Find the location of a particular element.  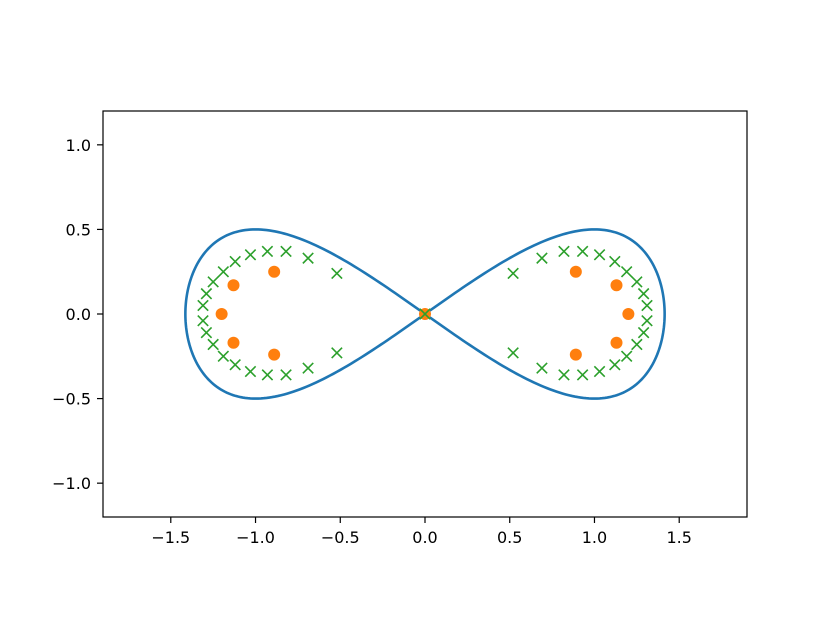

x-tick-label: −1.0 is located at coordinates (255, 537).